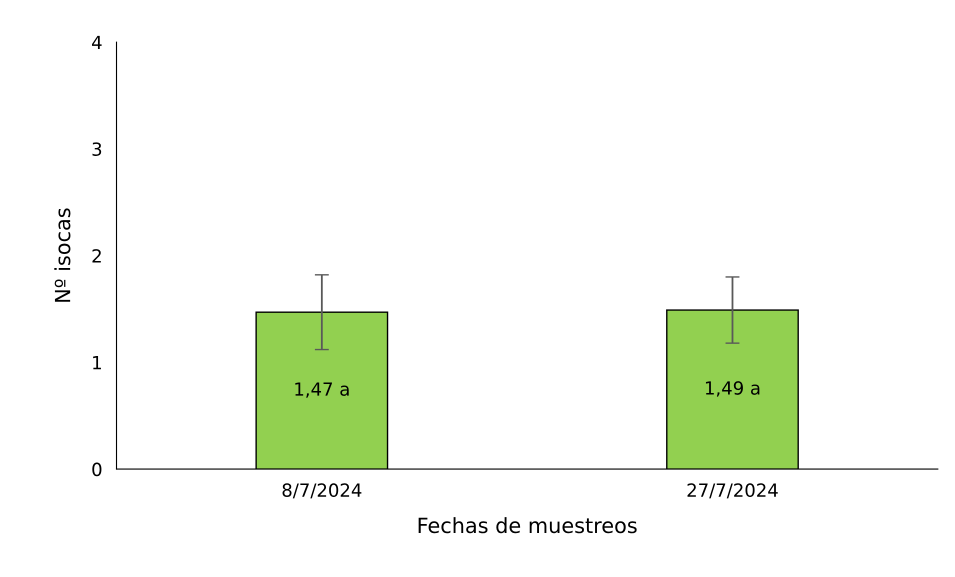 This screenshot has height=577, width=955. I want to click on y-tick-label: 4, so click(97, 42).